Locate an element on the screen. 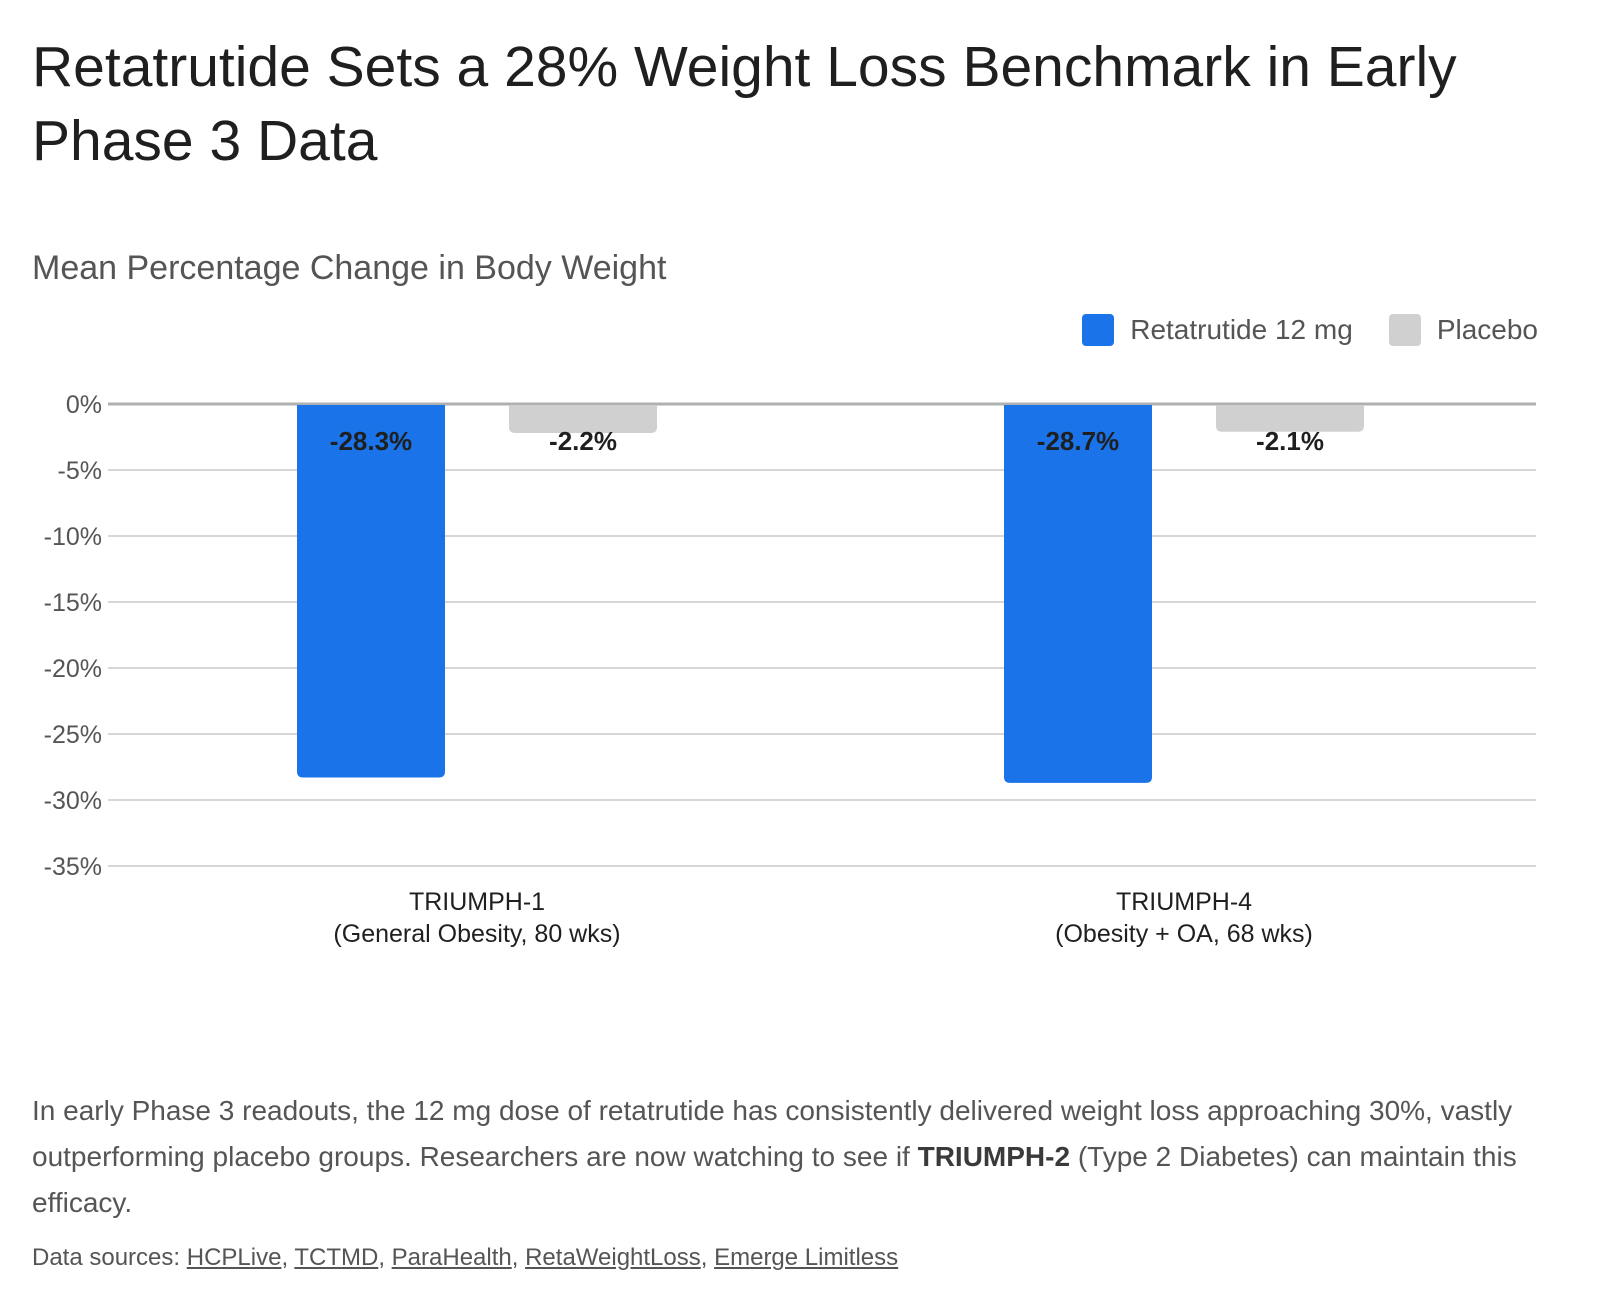  chart-legend: Retatrutide 12 mg Placebo is located at coordinates (1292, 330).